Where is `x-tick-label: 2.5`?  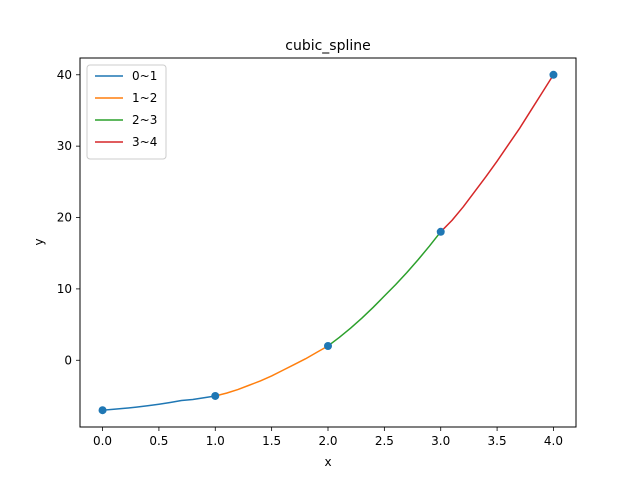 x-tick-label: 2.5 is located at coordinates (384, 441).